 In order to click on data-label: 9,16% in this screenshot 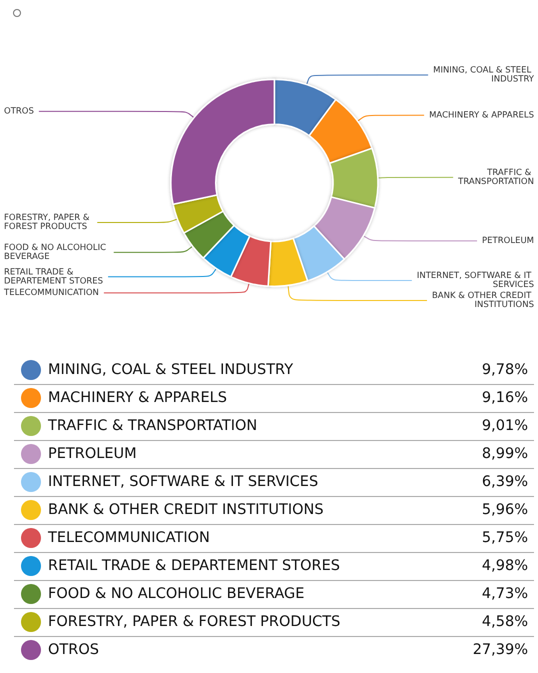, I will do `click(492, 398)`.